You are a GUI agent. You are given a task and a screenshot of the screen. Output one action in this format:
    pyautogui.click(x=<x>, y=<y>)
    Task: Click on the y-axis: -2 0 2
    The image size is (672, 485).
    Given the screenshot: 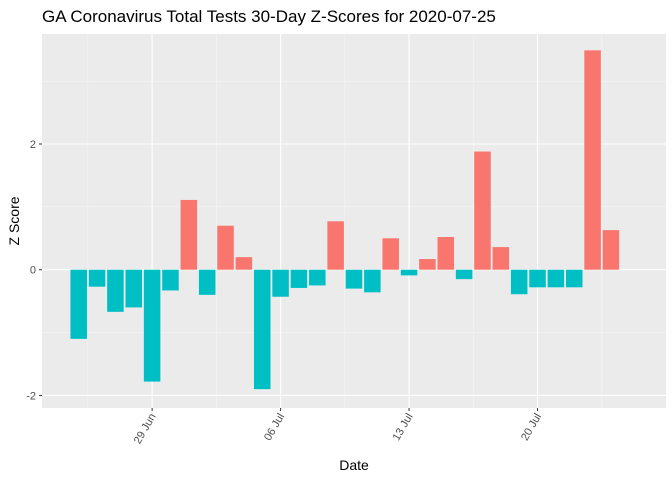 What is the action you would take?
    pyautogui.click(x=34, y=270)
    